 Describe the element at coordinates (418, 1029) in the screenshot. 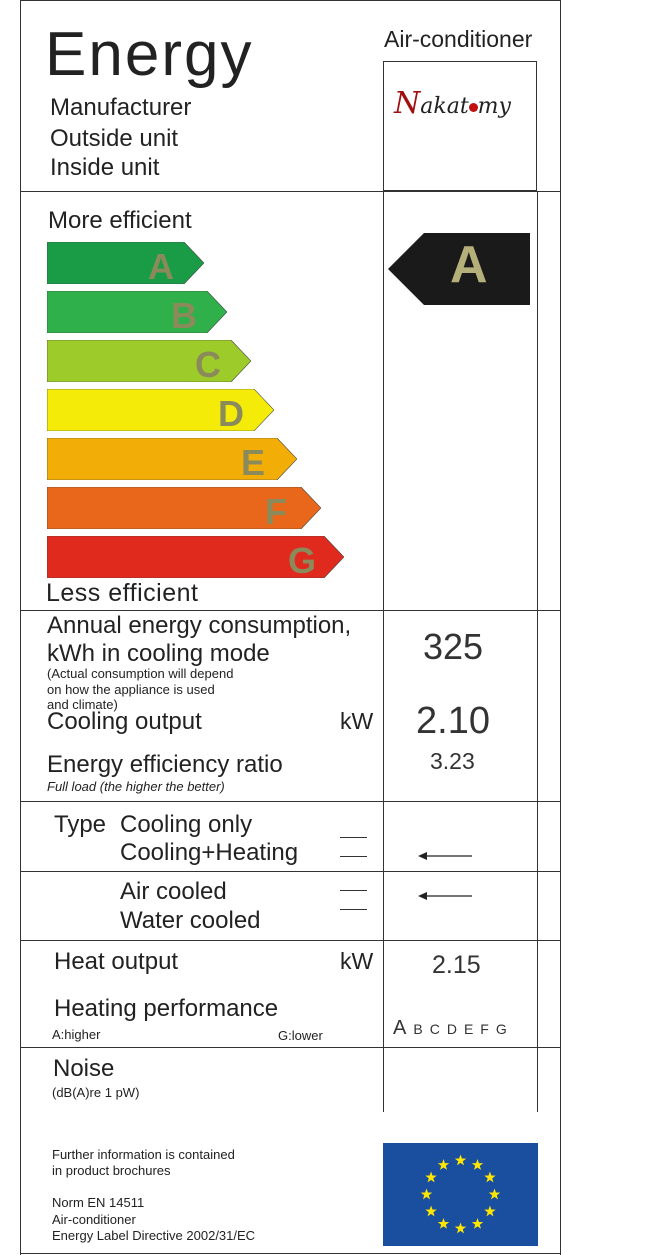

I see `heating-scale-b: B` at that location.